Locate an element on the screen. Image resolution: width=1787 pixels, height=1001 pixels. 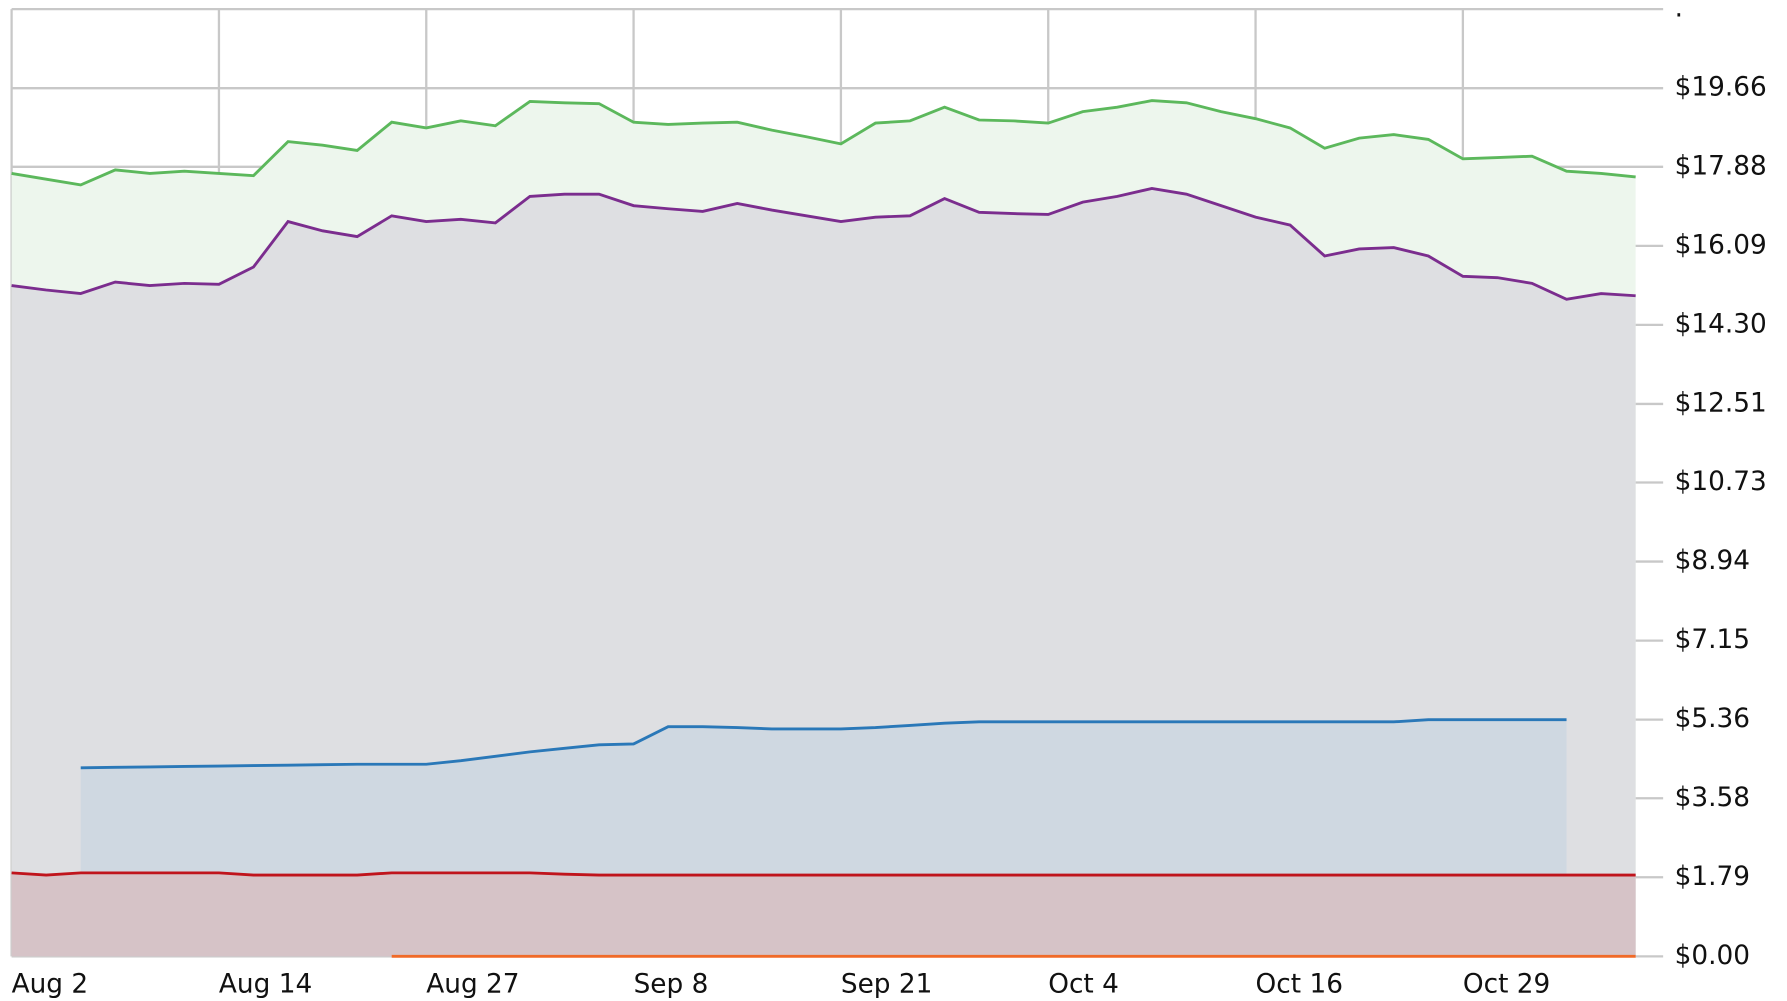
x-tick-label: Oct 16 is located at coordinates (1299, 984).